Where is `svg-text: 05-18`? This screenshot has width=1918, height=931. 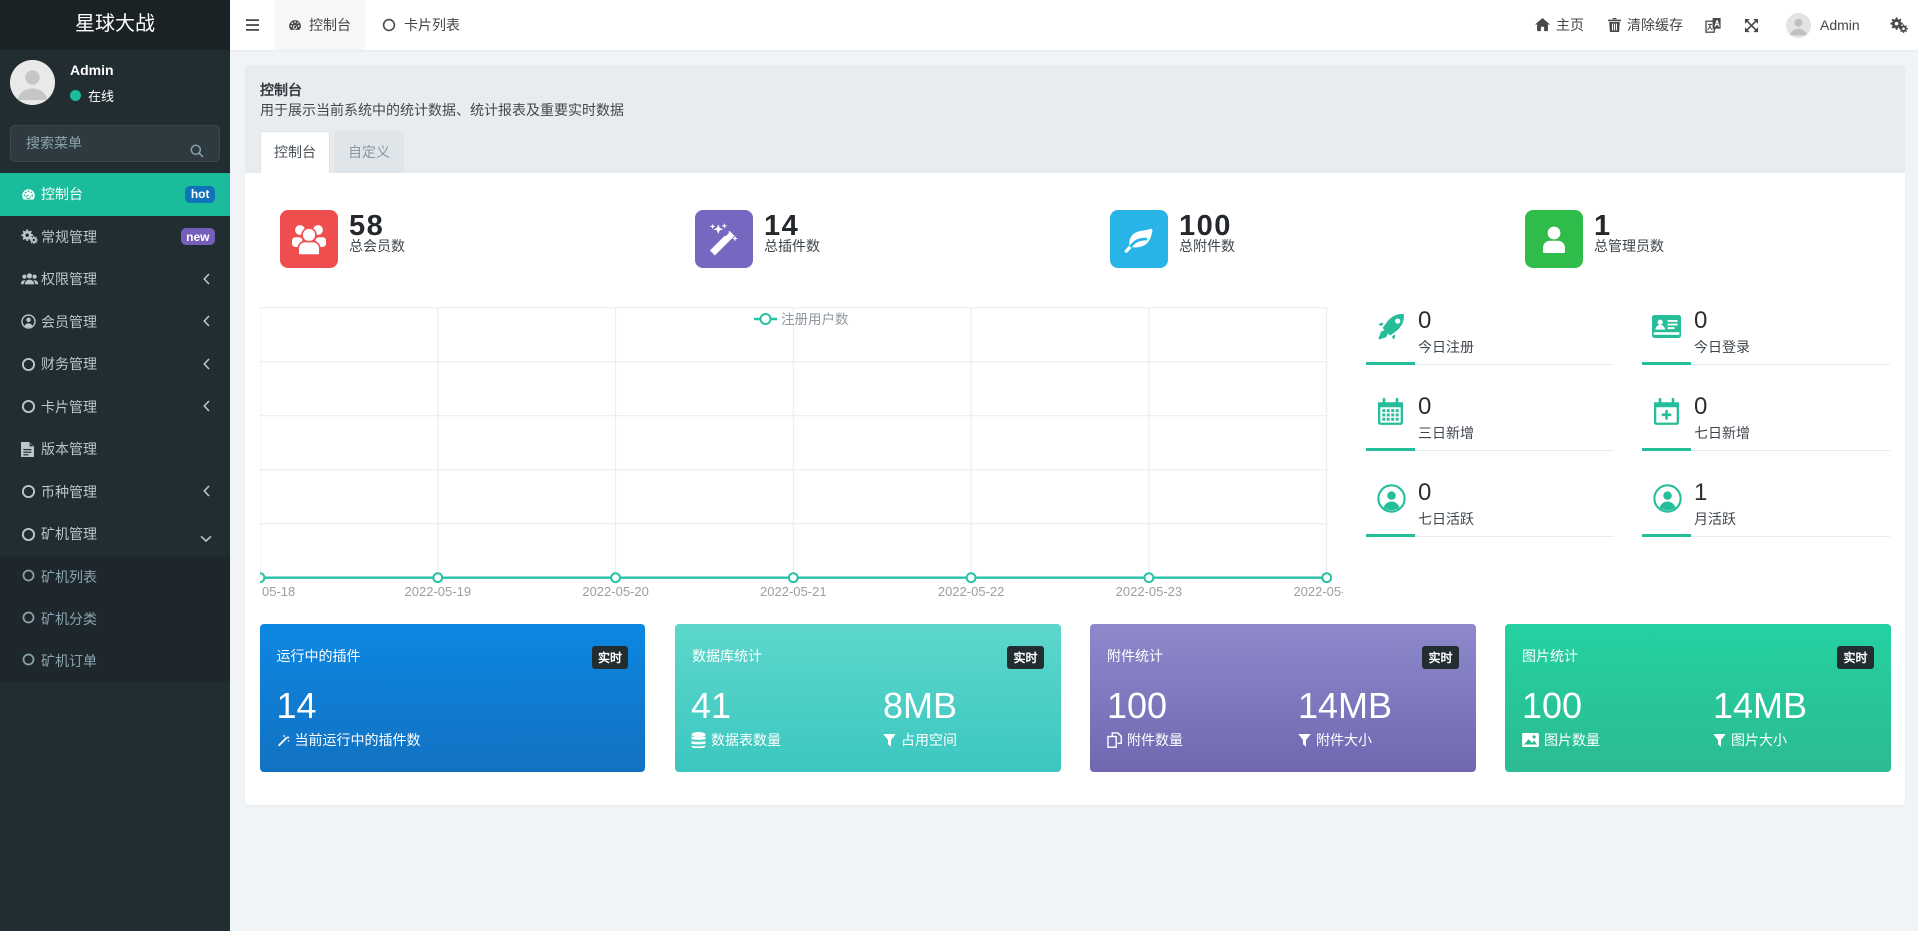 svg-text: 05-18 is located at coordinates (278, 591).